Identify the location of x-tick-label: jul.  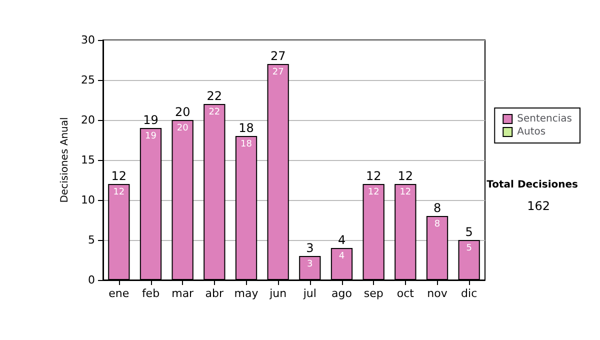
(309, 293).